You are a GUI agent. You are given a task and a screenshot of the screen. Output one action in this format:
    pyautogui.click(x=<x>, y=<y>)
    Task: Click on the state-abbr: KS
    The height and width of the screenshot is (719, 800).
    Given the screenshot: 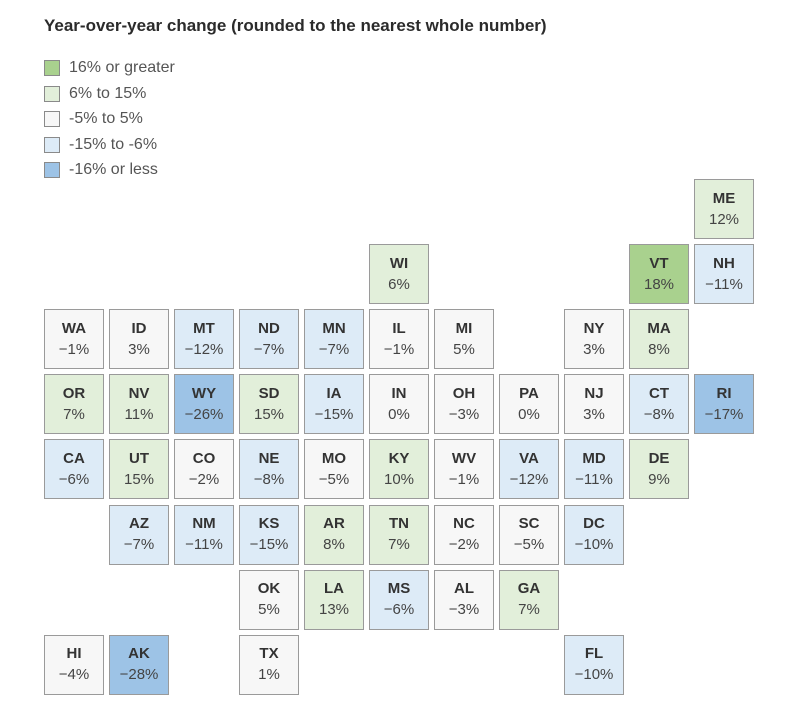 What is the action you would take?
    pyautogui.click(x=269, y=523)
    